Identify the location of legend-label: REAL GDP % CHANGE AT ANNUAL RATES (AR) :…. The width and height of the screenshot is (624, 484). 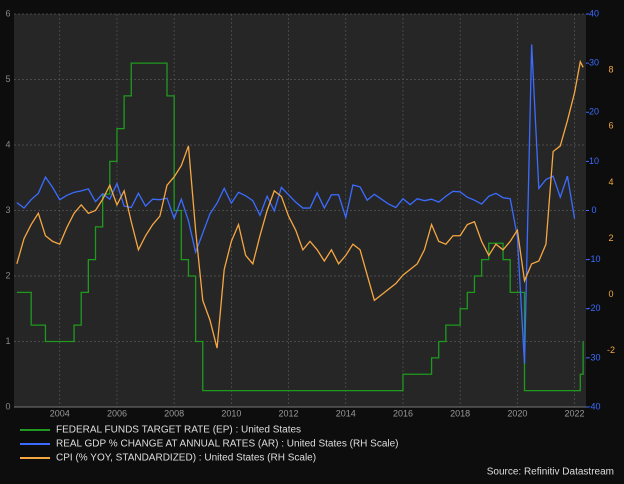
(227, 444).